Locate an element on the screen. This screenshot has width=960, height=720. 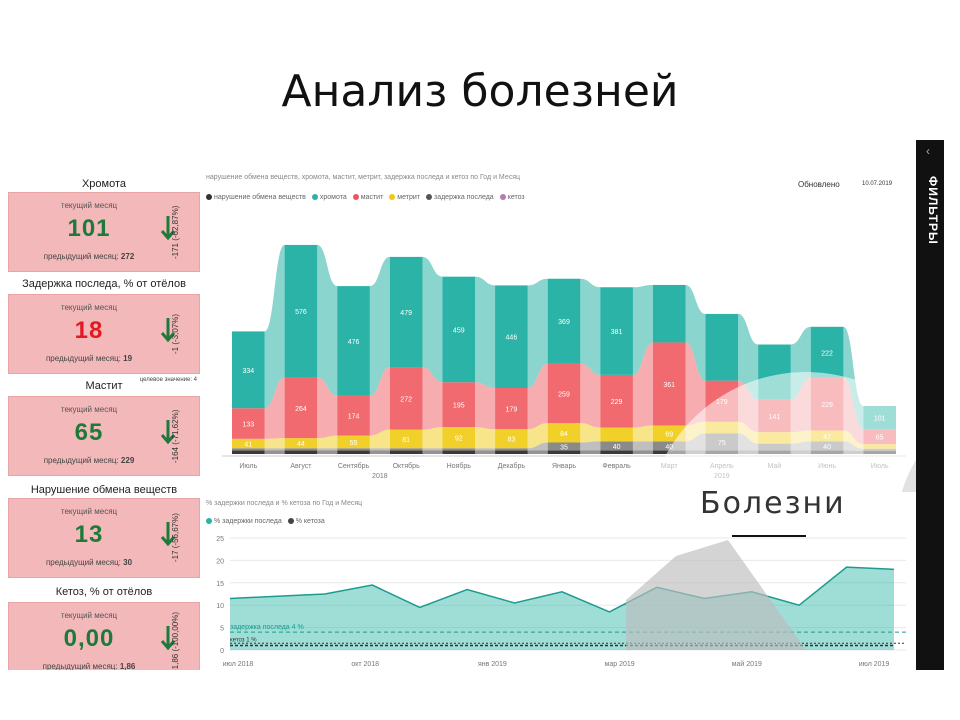
delta-value: -17 (-56,67%) is located at coordinates (175, 538).